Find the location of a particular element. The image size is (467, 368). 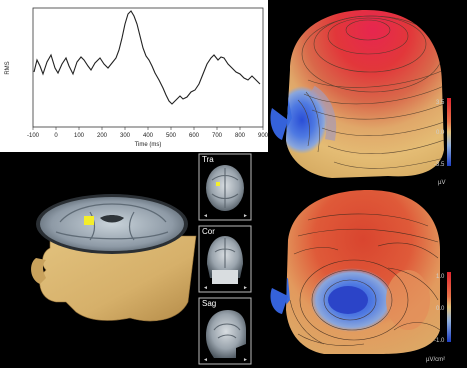

colorbar-top: 3.5 0.0 -3.5 µV is located at coordinates (442, 142).